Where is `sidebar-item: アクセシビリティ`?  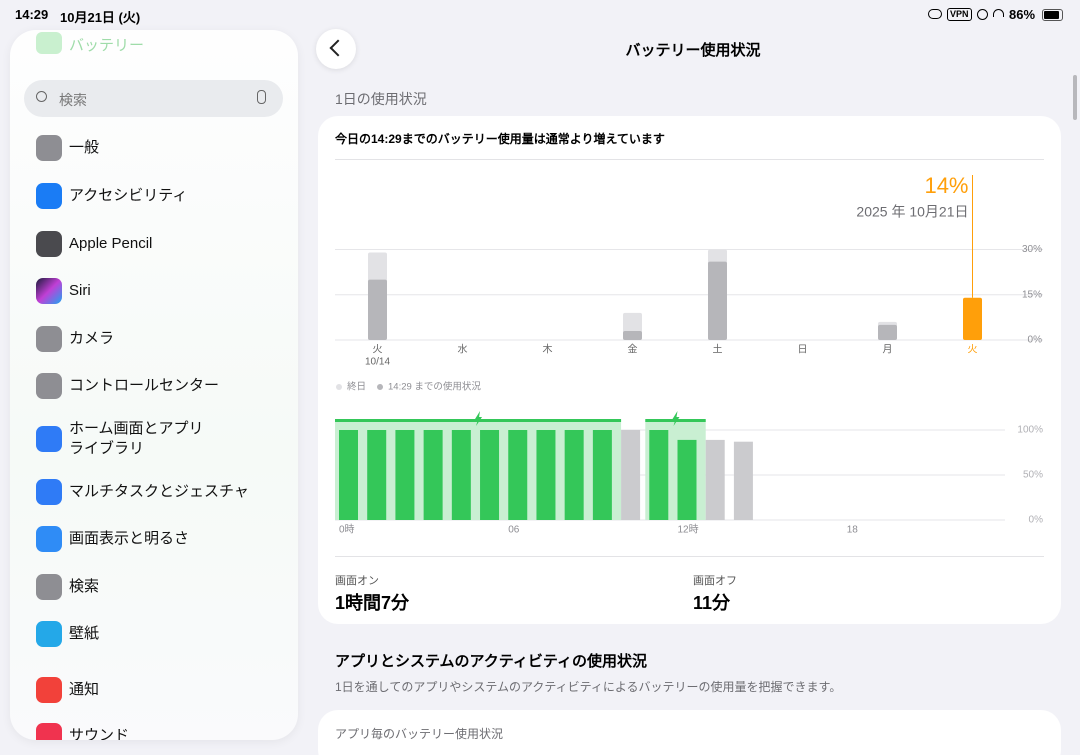
sidebar-item: アクセシビリティ is located at coordinates (111, 196).